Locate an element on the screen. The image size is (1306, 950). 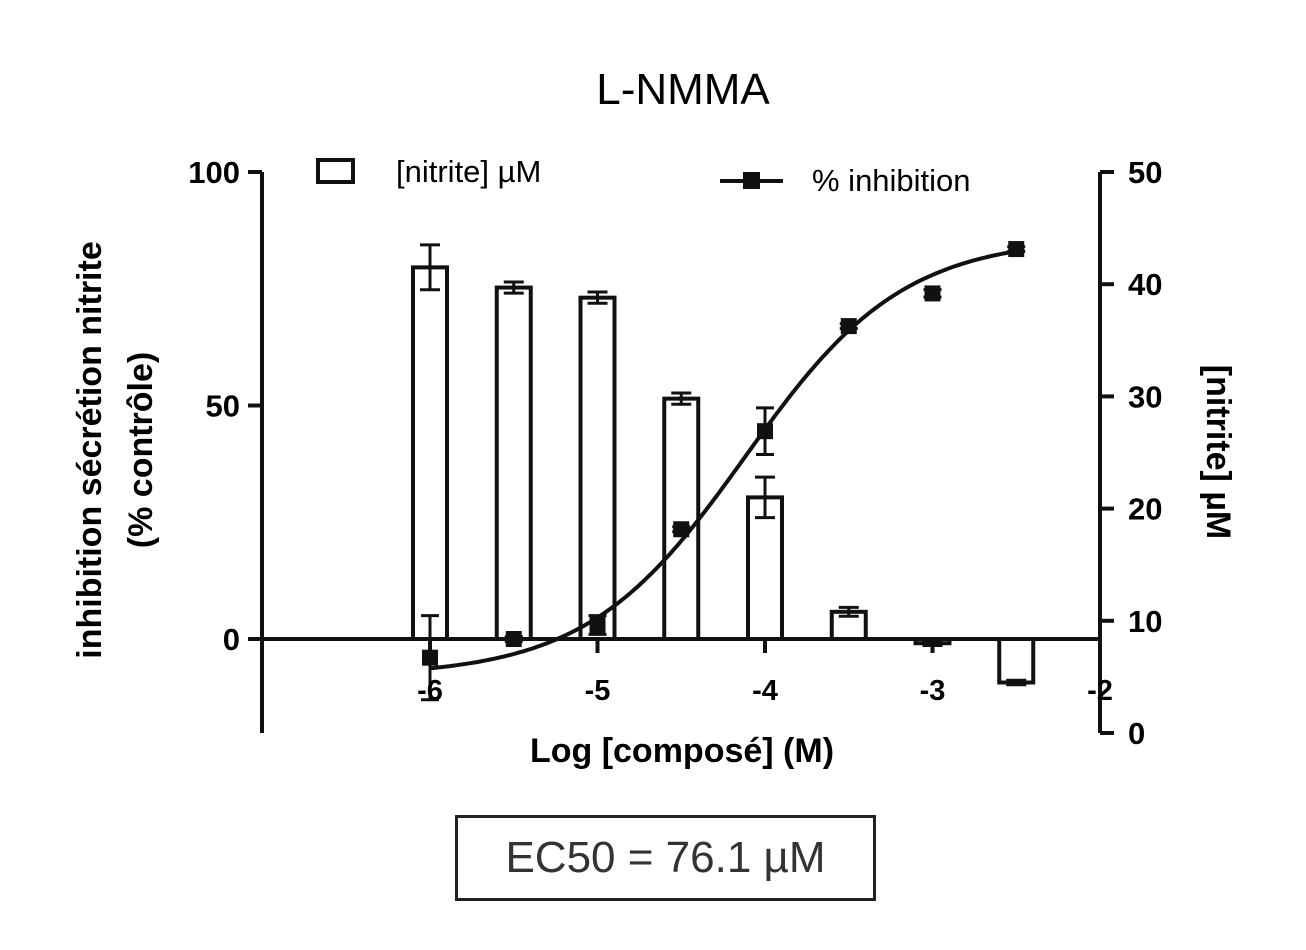
y-left-tick-label: 50 is located at coordinates (223, 406).